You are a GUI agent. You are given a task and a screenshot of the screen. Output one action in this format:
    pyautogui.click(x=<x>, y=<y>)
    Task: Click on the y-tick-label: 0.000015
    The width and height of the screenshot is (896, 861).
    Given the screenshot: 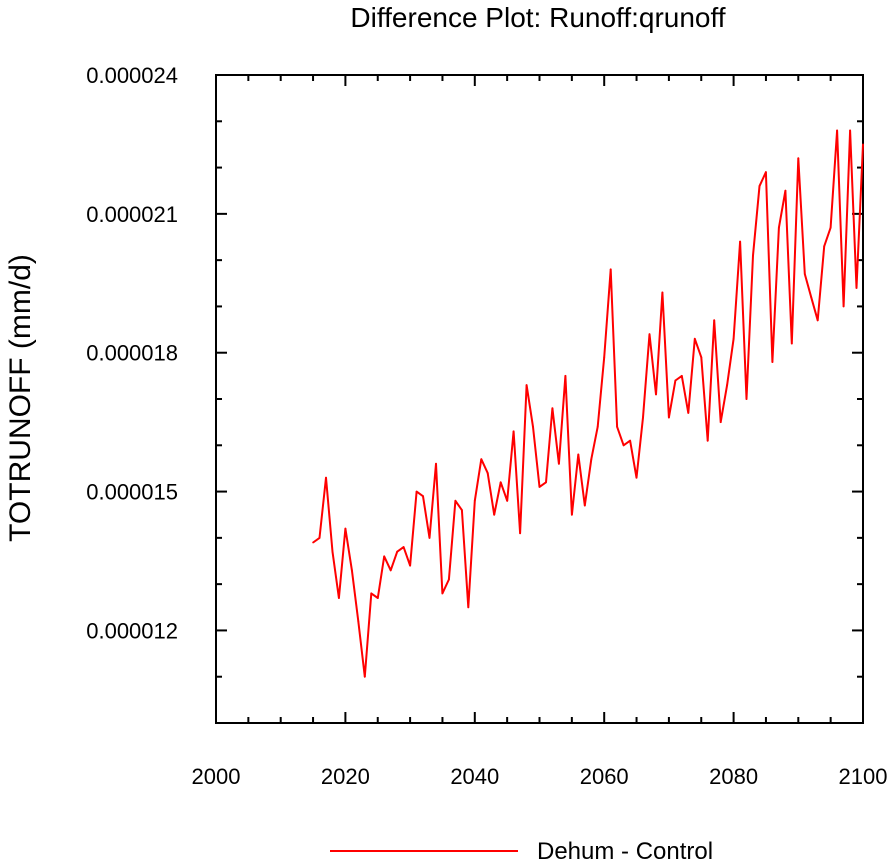 What is the action you would take?
    pyautogui.click(x=132, y=492)
    